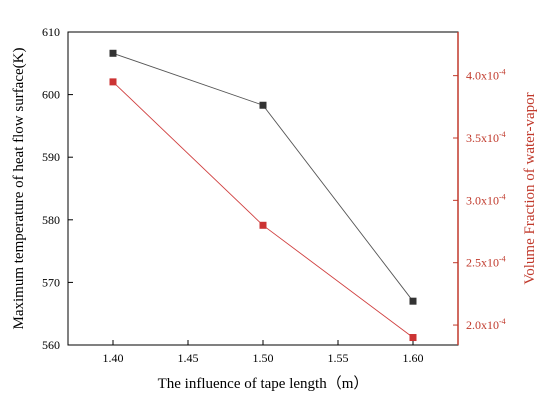 The width and height of the screenshot is (550, 402). Describe the element at coordinates (188, 358) in the screenshot. I see `x-tick-label: 1.45` at that location.